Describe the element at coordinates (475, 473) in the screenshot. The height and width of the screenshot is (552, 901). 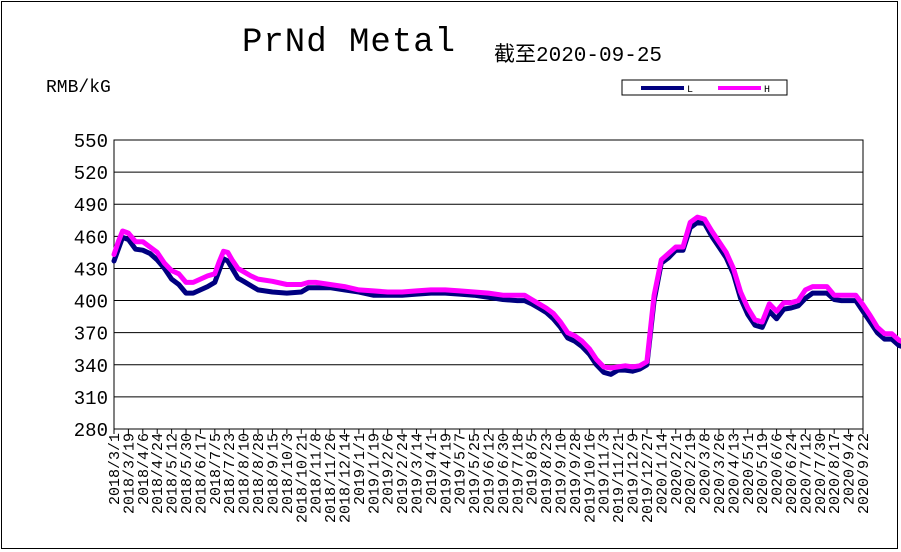
I see `x-tick-label: 2019/5/25` at that location.